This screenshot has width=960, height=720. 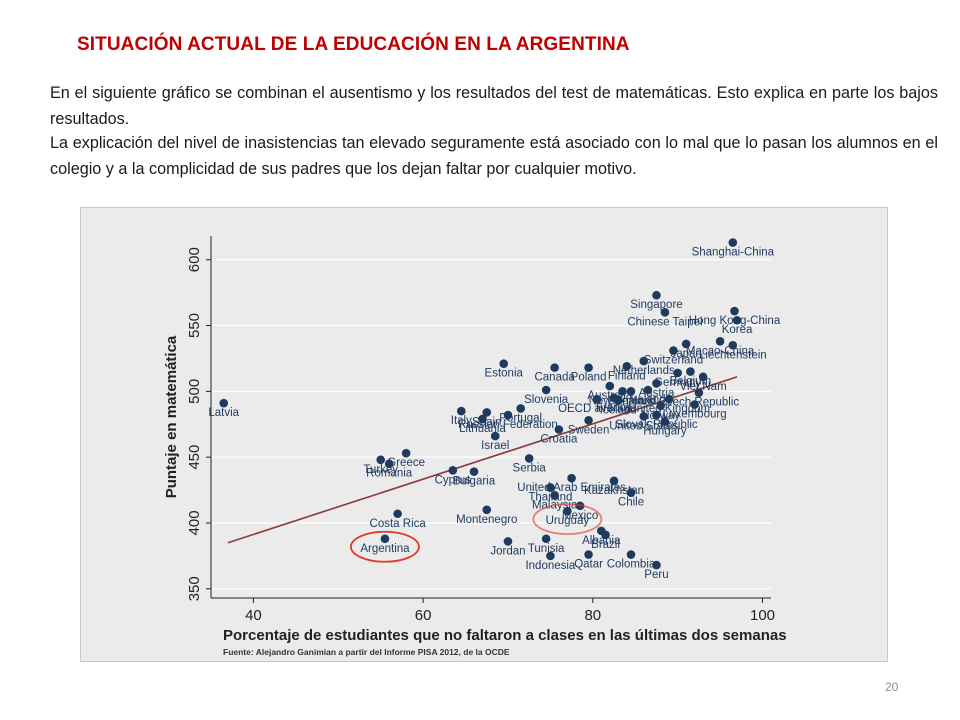 I want to click on point-label-estonia: Estonia, so click(x=504, y=374).